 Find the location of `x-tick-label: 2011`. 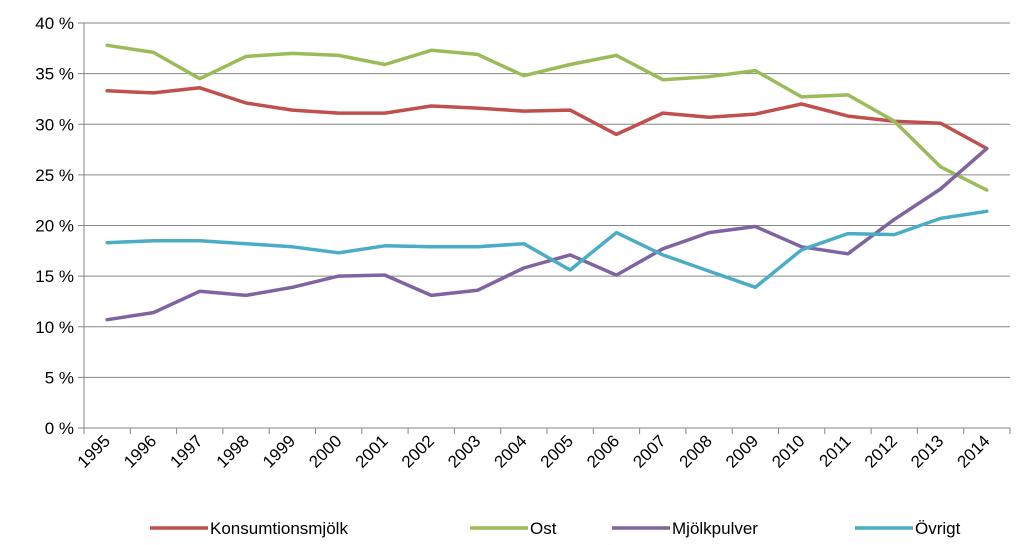

x-tick-label: 2011 is located at coordinates (834, 450).